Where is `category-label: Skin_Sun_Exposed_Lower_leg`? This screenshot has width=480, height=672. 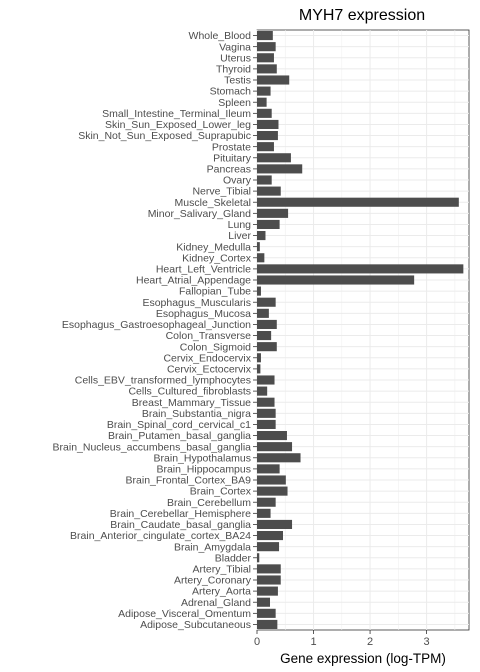 category-label: Skin_Sun_Exposed_Lower_leg is located at coordinates (178, 125).